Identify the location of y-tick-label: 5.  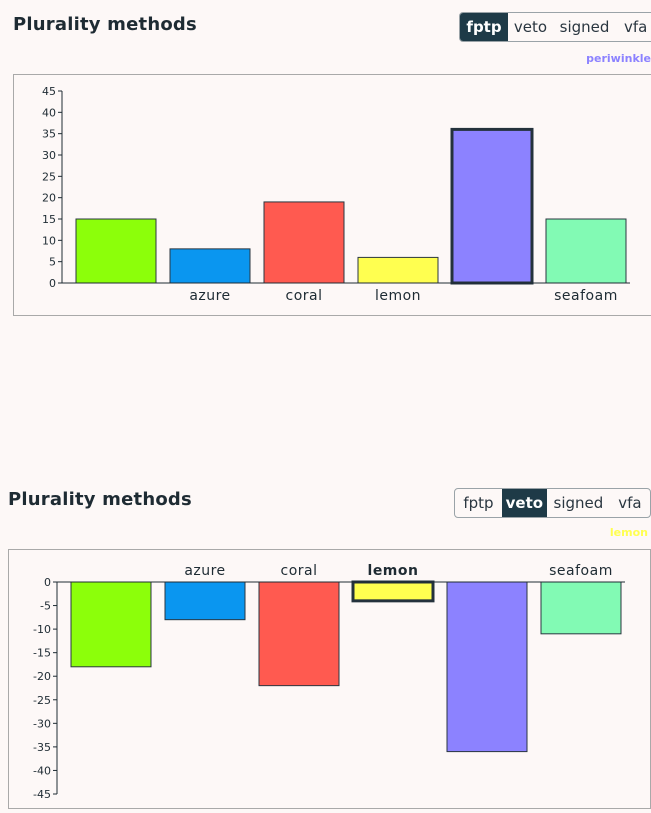
(52, 262).